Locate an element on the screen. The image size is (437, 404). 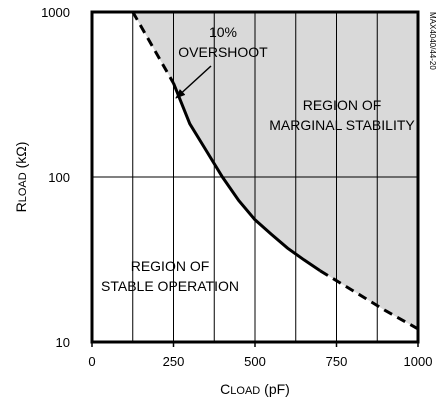
figure-id: MAX4040/44-20 is located at coordinates (432, 41).